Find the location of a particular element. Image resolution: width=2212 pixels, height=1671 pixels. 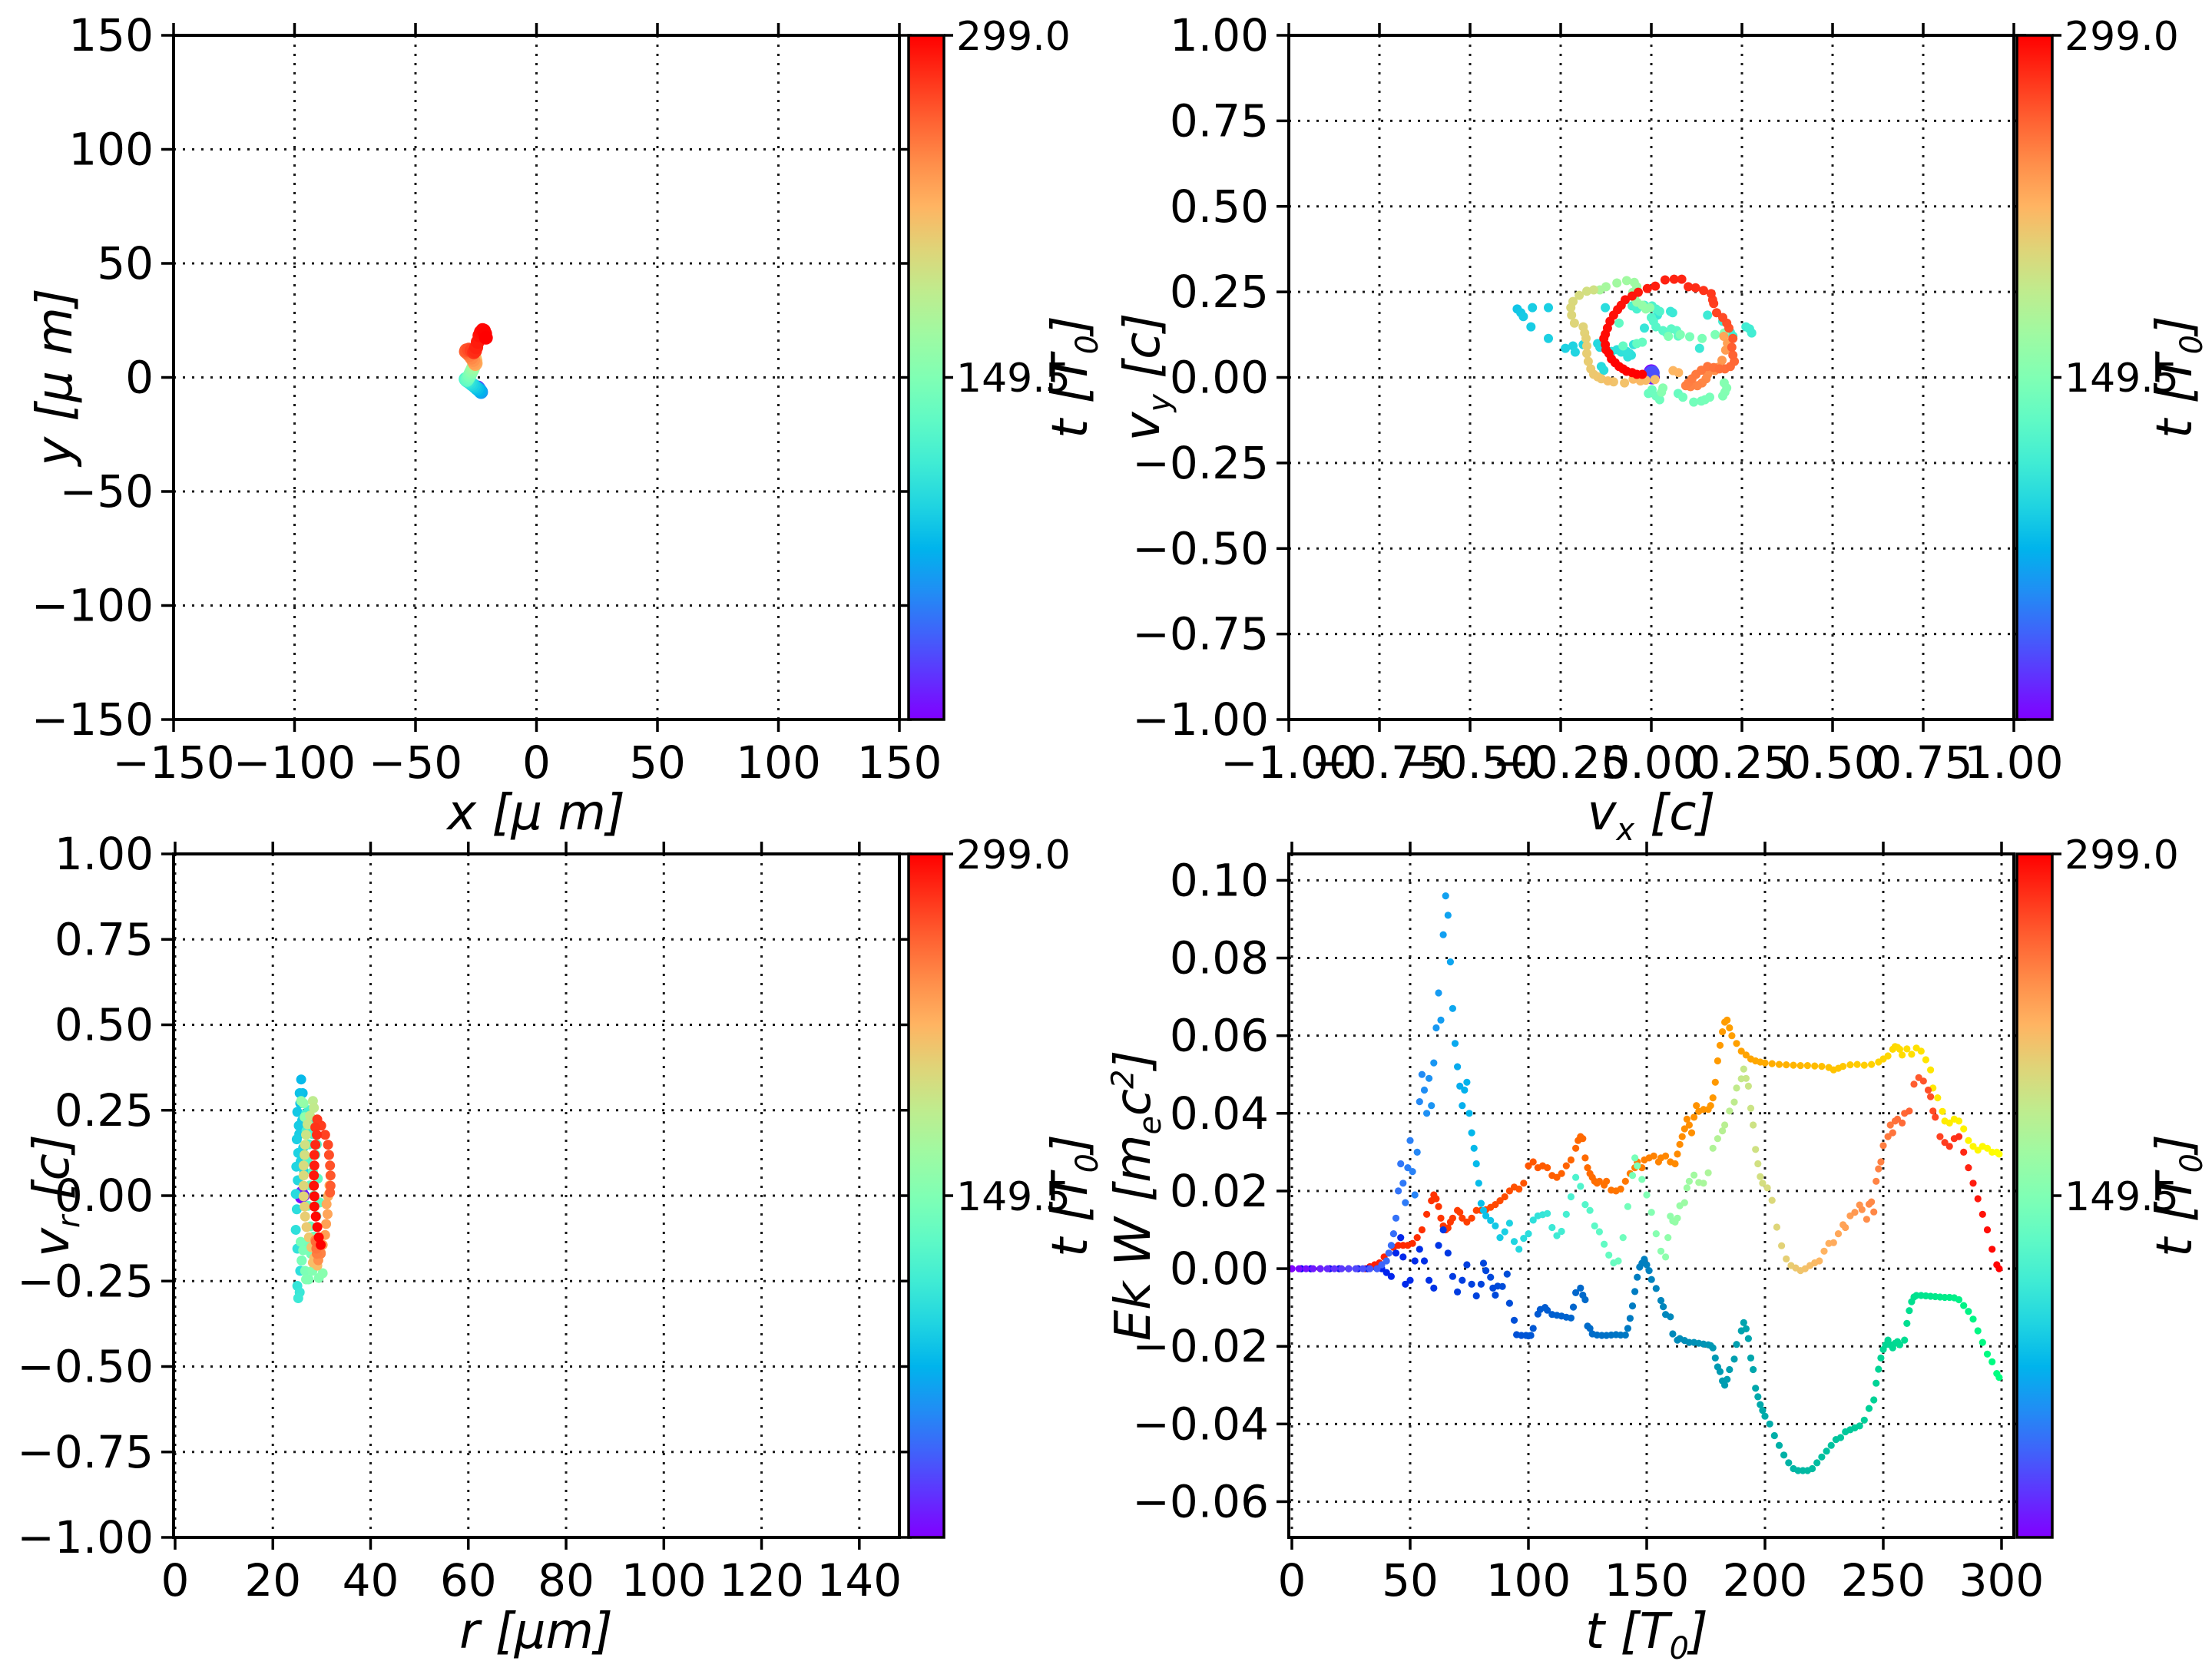

ytick-label: −100 is located at coordinates (93, 606).